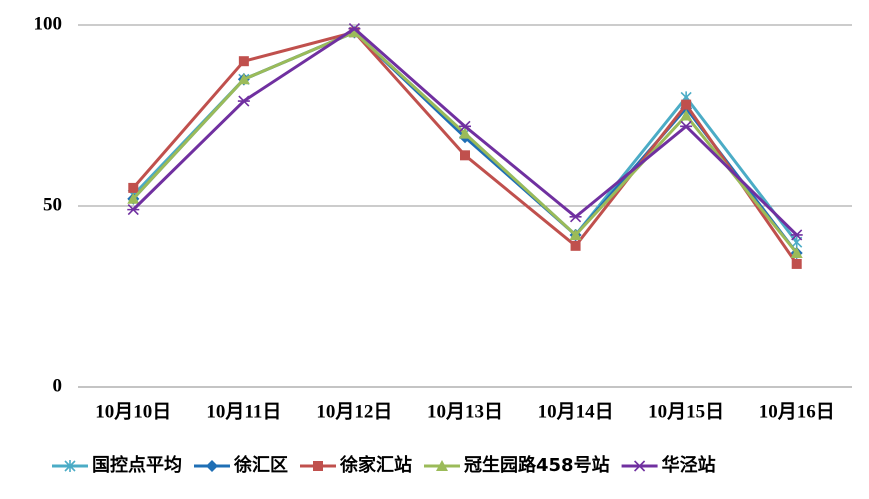 Image resolution: width=869 pixels, height=499 pixels. Describe the element at coordinates (797, 411) in the screenshot. I see `x-tick-label: 10月16日` at that location.